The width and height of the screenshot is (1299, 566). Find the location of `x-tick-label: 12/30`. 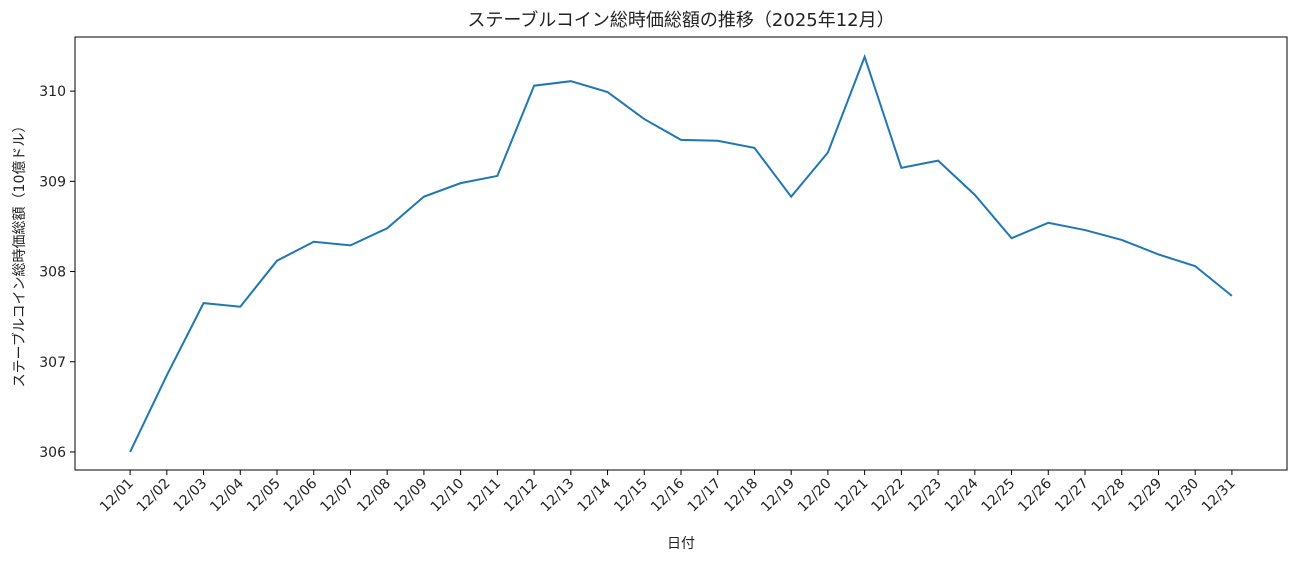

x-tick-label: 12/30 is located at coordinates (1182, 496).